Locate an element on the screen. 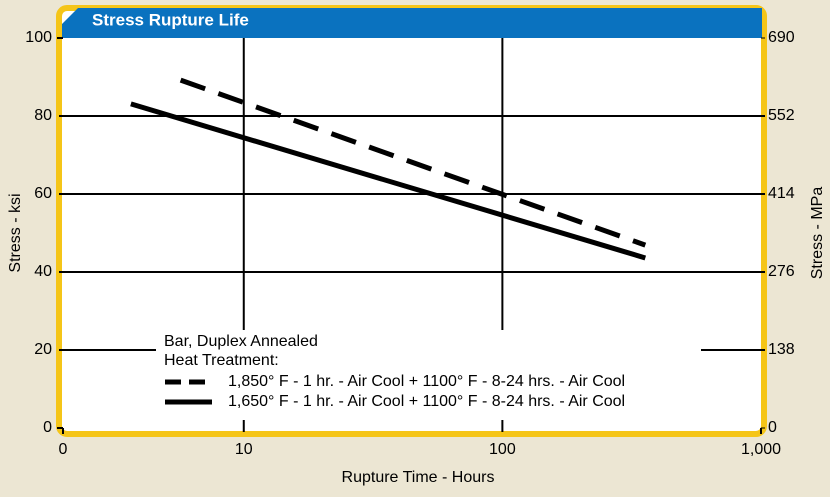 The height and width of the screenshot is (497, 830). y2-tick-label: 276 is located at coordinates (781, 271).